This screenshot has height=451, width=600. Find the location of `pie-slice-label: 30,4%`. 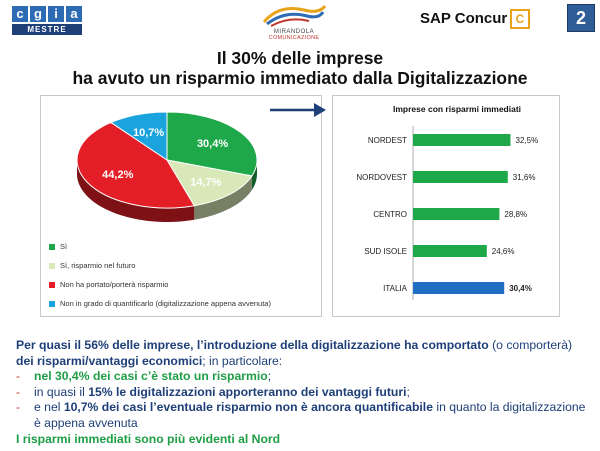

pie-slice-label: 30,4% is located at coordinates (212, 144).